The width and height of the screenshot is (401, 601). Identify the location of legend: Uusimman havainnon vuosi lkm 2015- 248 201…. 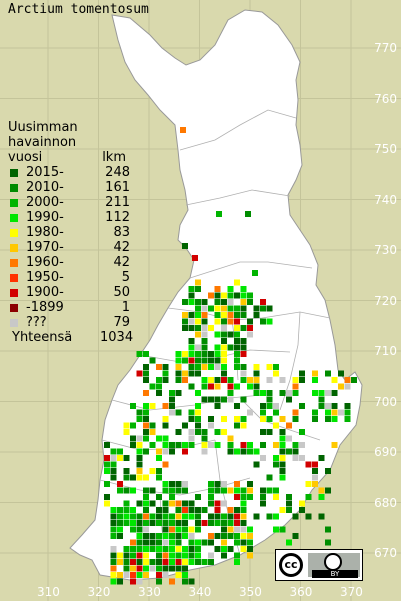
(73, 232).